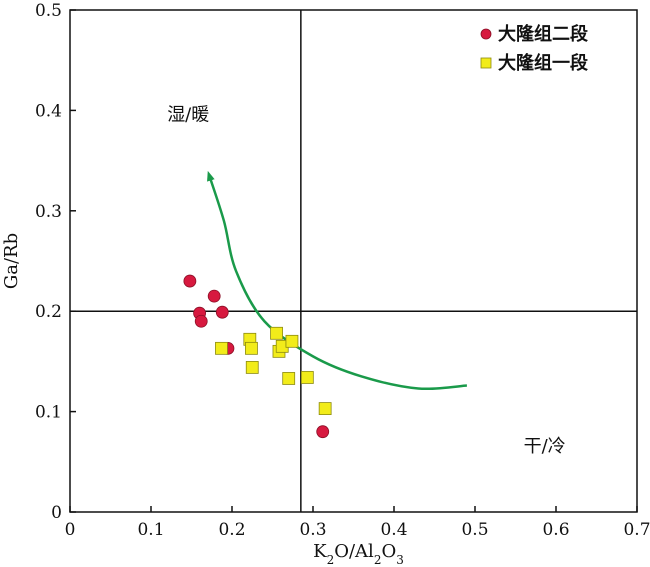  What do you see at coordinates (555, 530) in the screenshot?
I see `x-tick-label: 0.6` at bounding box center [555, 530].